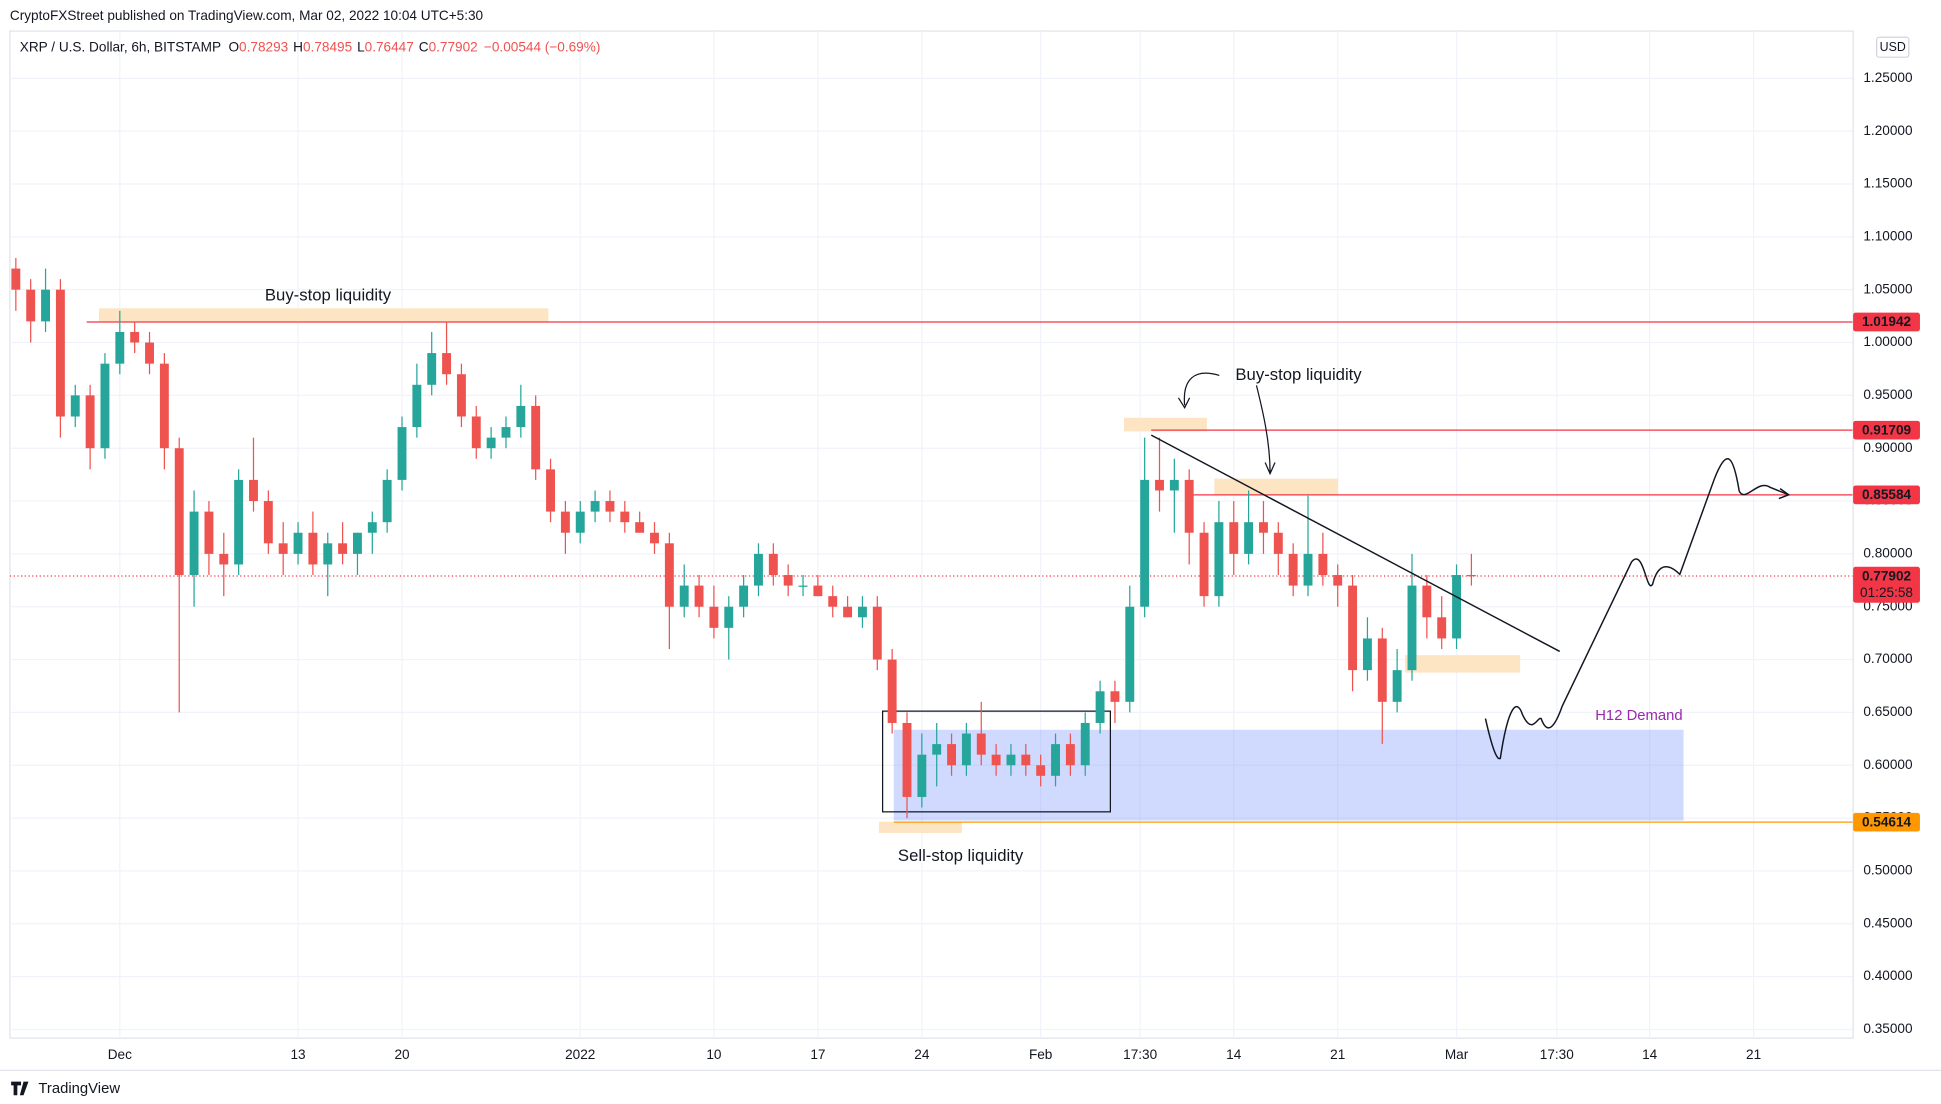 The width and height of the screenshot is (1941, 1104). I want to click on demand-zone, so click(1288, 775).